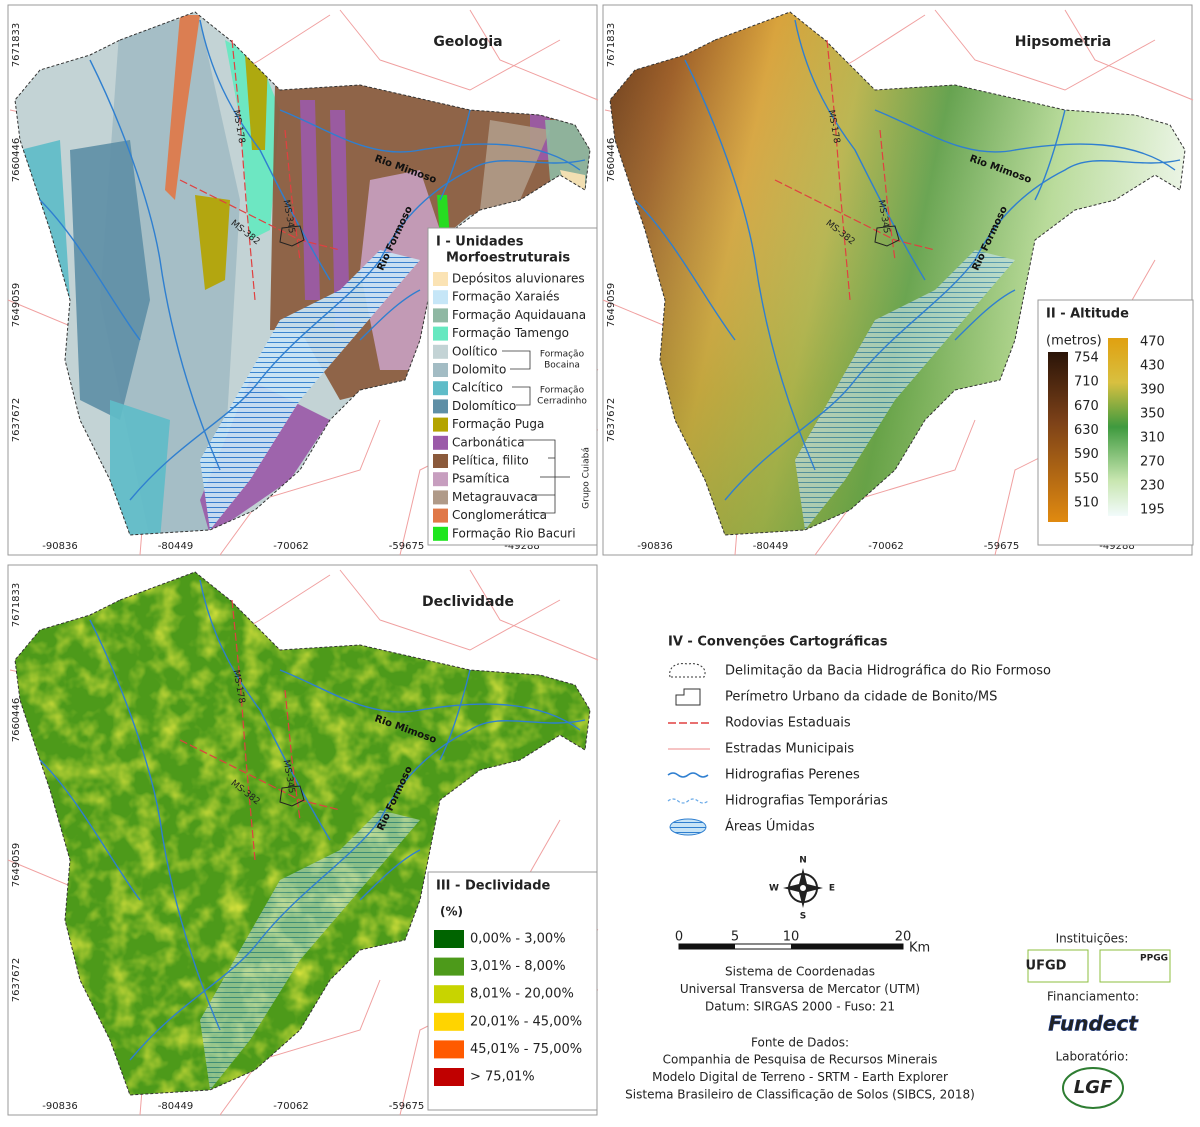  Describe the element at coordinates (1152, 414) in the screenshot. I see `ramp-label: 350` at that location.